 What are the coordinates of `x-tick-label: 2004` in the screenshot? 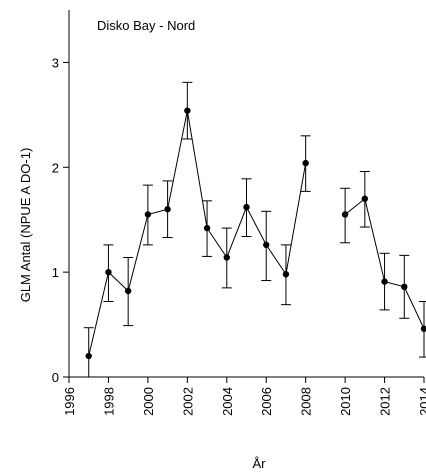 It's located at (227, 401).